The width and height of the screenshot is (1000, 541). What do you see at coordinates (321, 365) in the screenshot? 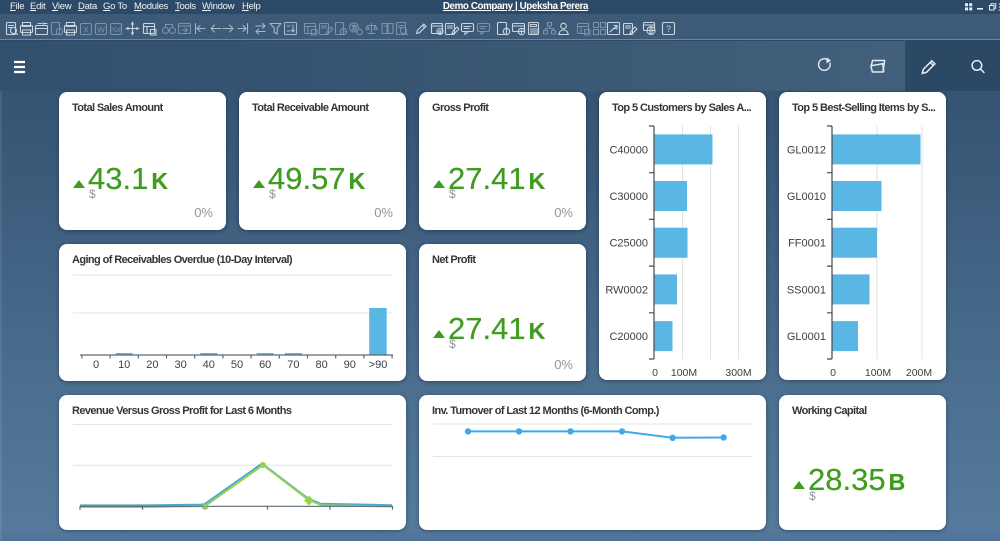
I see `svg-text: 80` at bounding box center [321, 365].